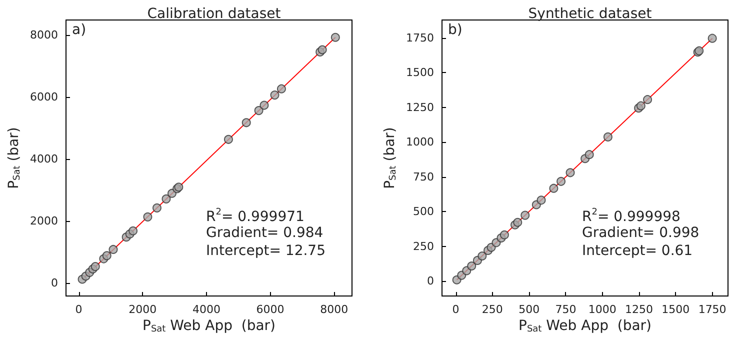  What do you see at coordinates (44, 35) in the screenshot?
I see `y-tick-label: 8000` at bounding box center [44, 35].